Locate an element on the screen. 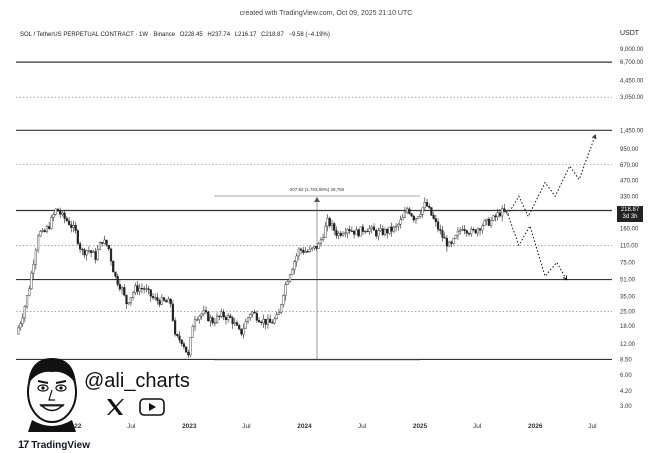 This screenshot has width=652, height=453. price-tick-label: 8.50 is located at coordinates (626, 360).